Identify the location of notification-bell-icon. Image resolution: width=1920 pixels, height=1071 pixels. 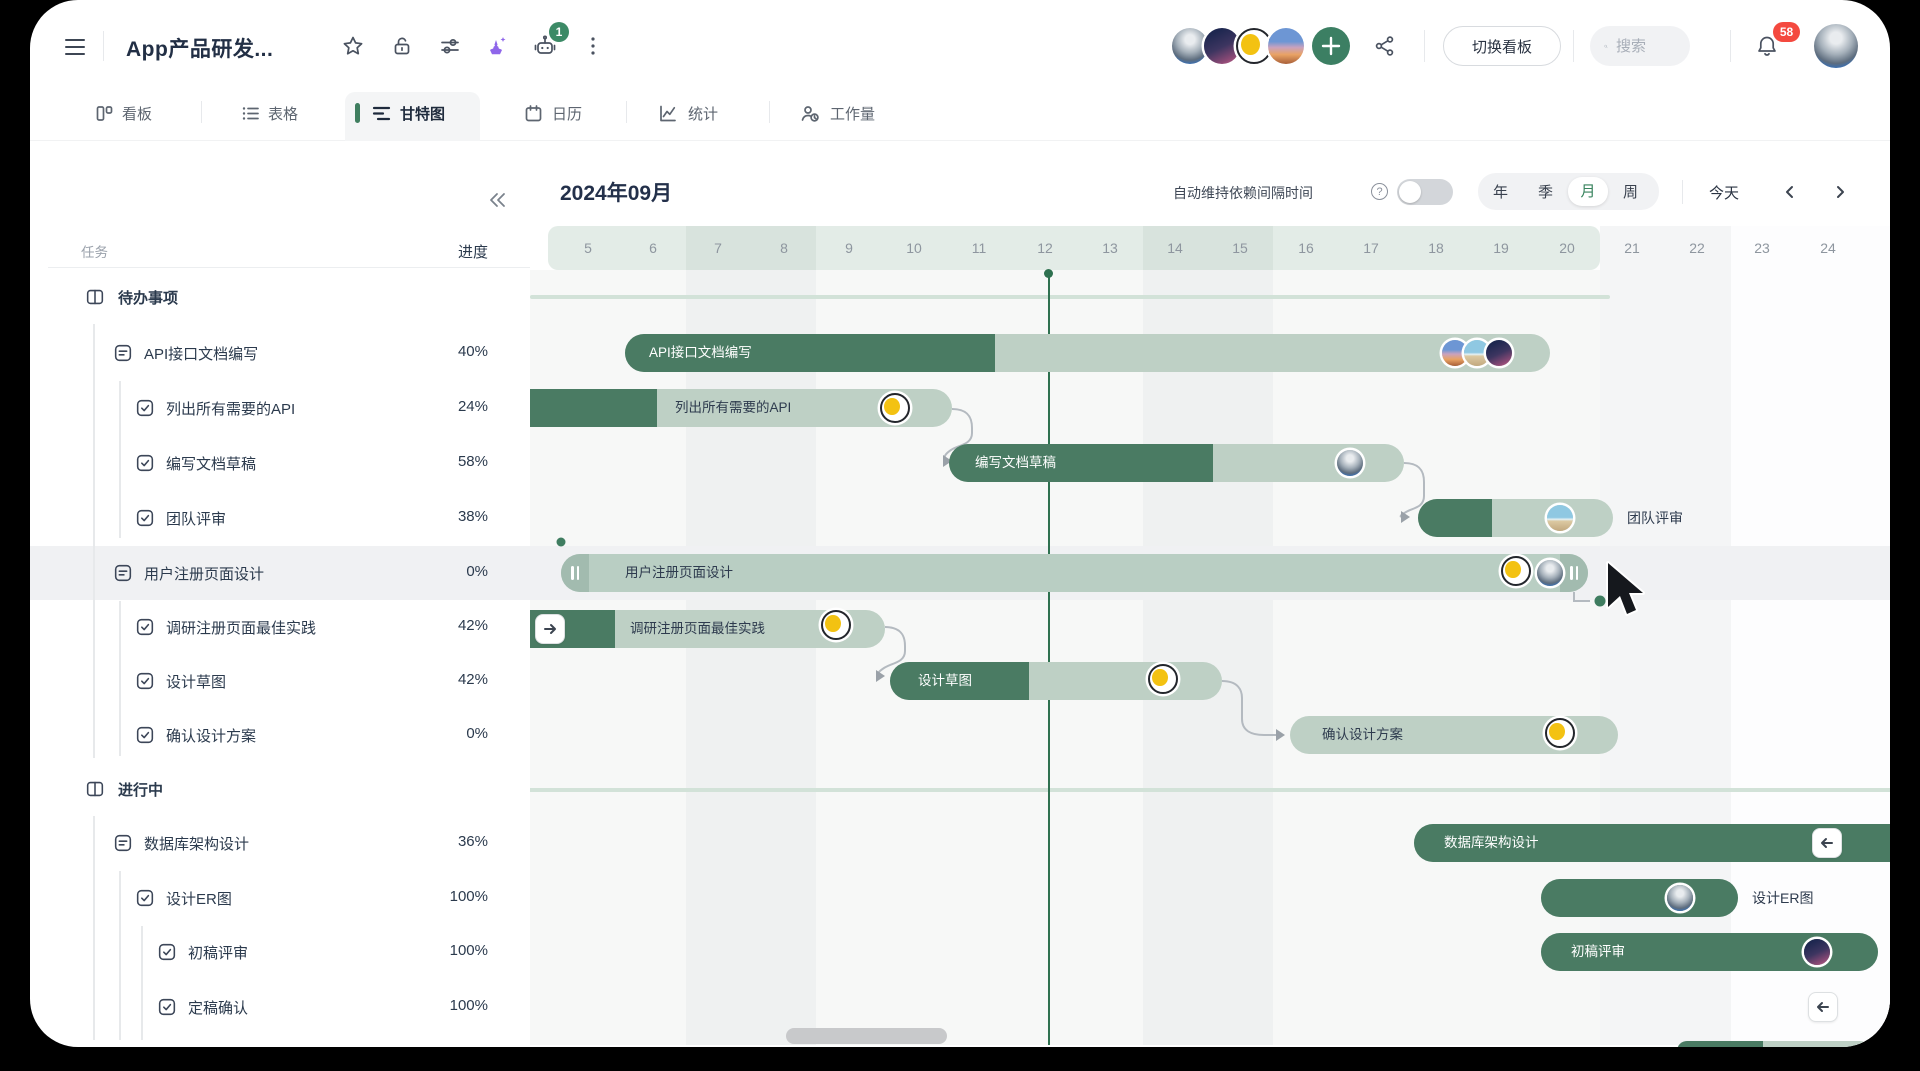
(1767, 46).